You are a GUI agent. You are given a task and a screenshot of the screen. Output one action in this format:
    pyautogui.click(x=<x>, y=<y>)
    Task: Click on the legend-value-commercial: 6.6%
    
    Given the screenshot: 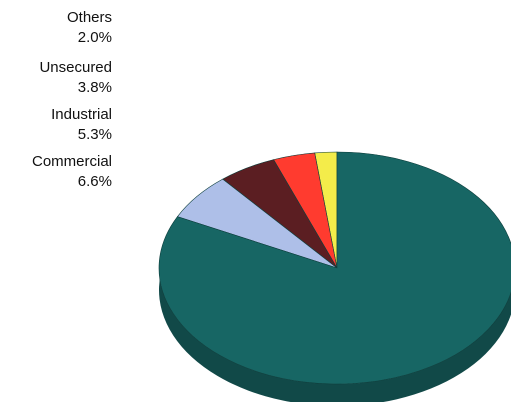 What is the action you would take?
    pyautogui.click(x=94, y=181)
    